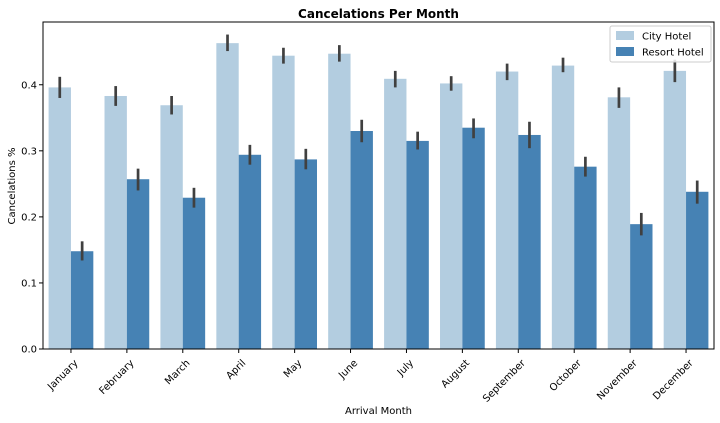 The image size is (720, 423). Describe the element at coordinates (619, 223) in the screenshot. I see `bar-city-hotel-november` at that location.